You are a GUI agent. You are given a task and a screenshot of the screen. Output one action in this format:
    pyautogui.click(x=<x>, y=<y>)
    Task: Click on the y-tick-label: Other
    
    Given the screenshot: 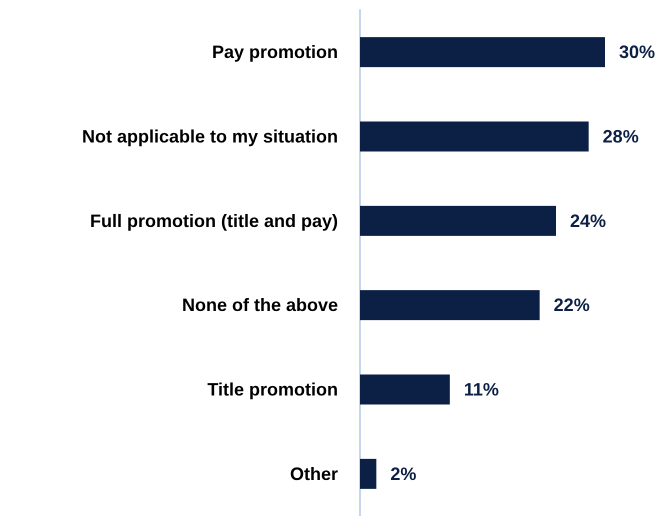 What is the action you would take?
    pyautogui.click(x=314, y=474)
    